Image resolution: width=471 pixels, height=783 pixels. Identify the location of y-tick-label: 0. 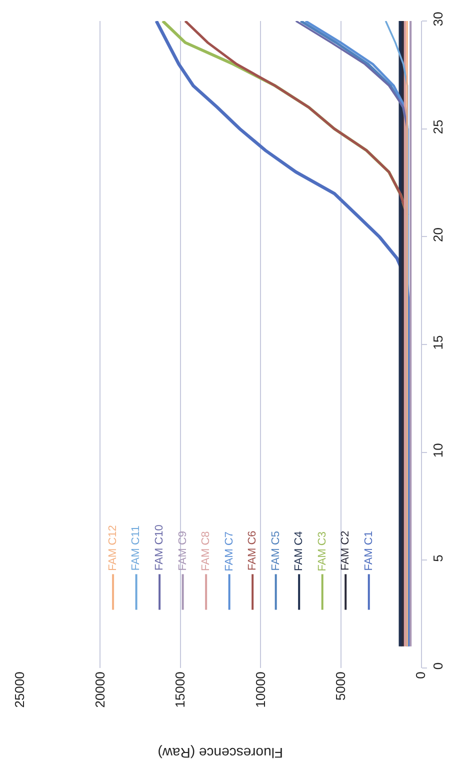
(438, 666).